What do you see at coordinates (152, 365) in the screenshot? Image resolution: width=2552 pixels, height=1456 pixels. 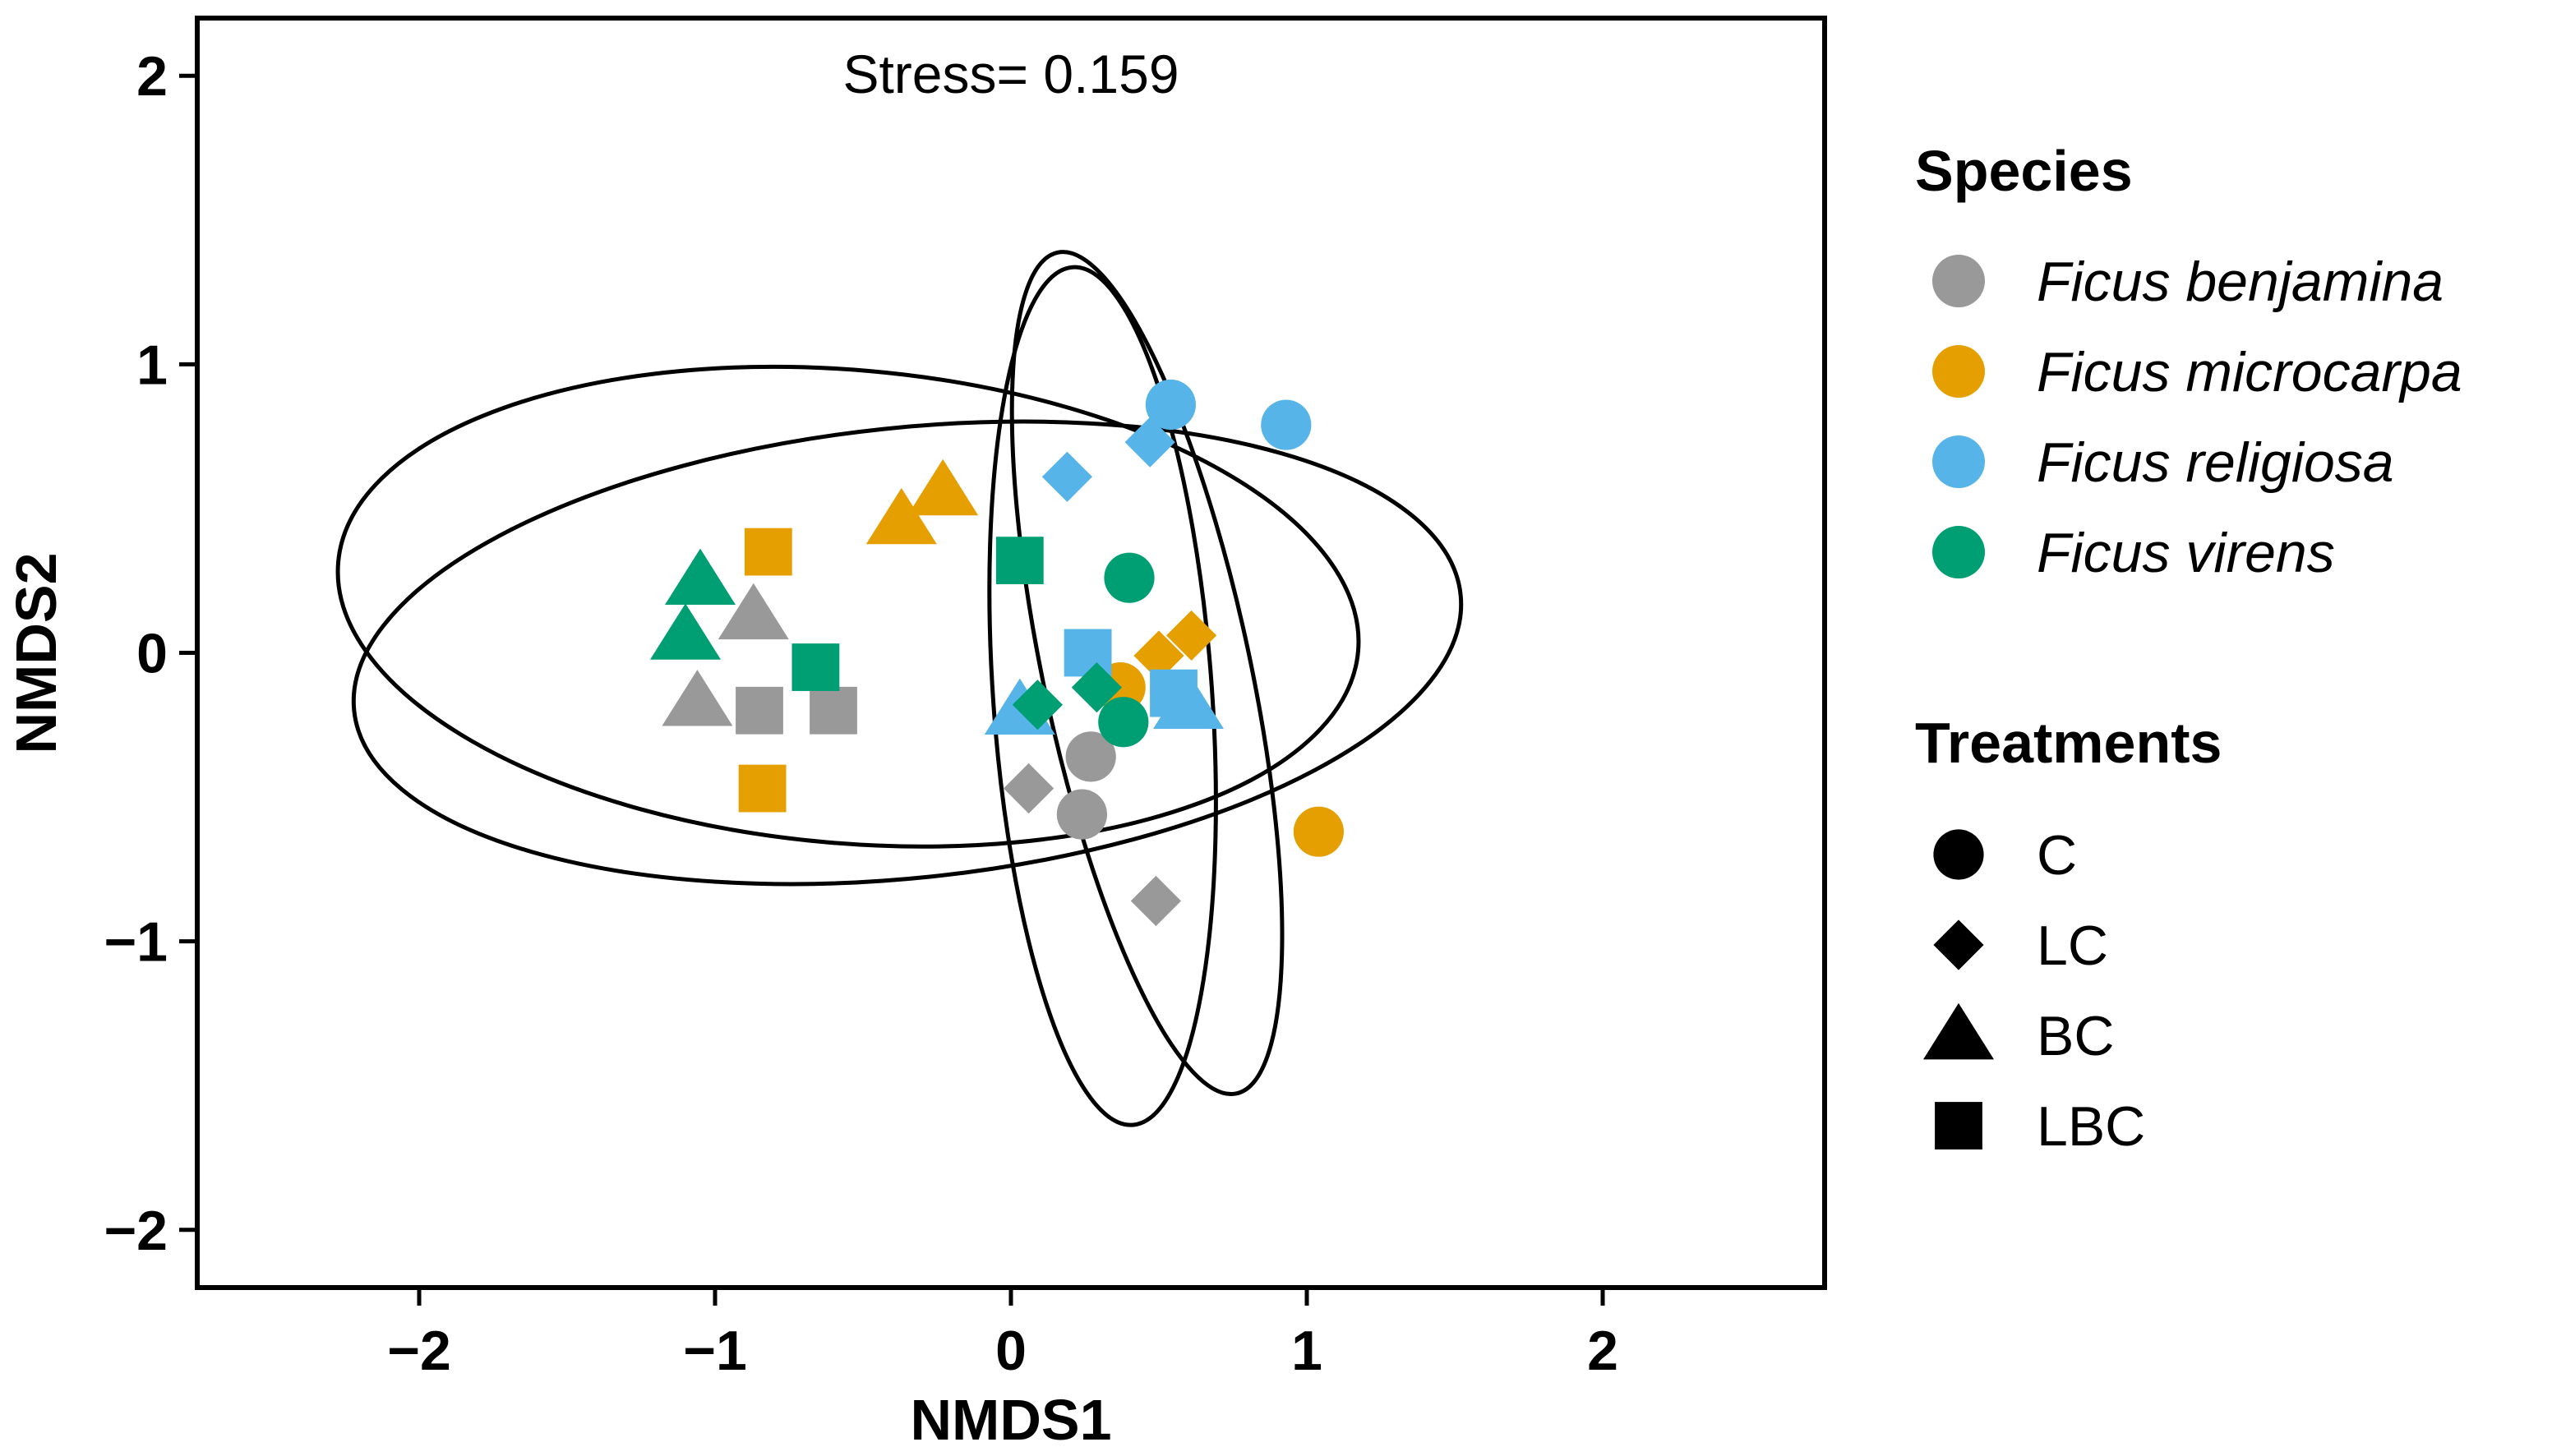 I see `y-tick-label: 1` at bounding box center [152, 365].